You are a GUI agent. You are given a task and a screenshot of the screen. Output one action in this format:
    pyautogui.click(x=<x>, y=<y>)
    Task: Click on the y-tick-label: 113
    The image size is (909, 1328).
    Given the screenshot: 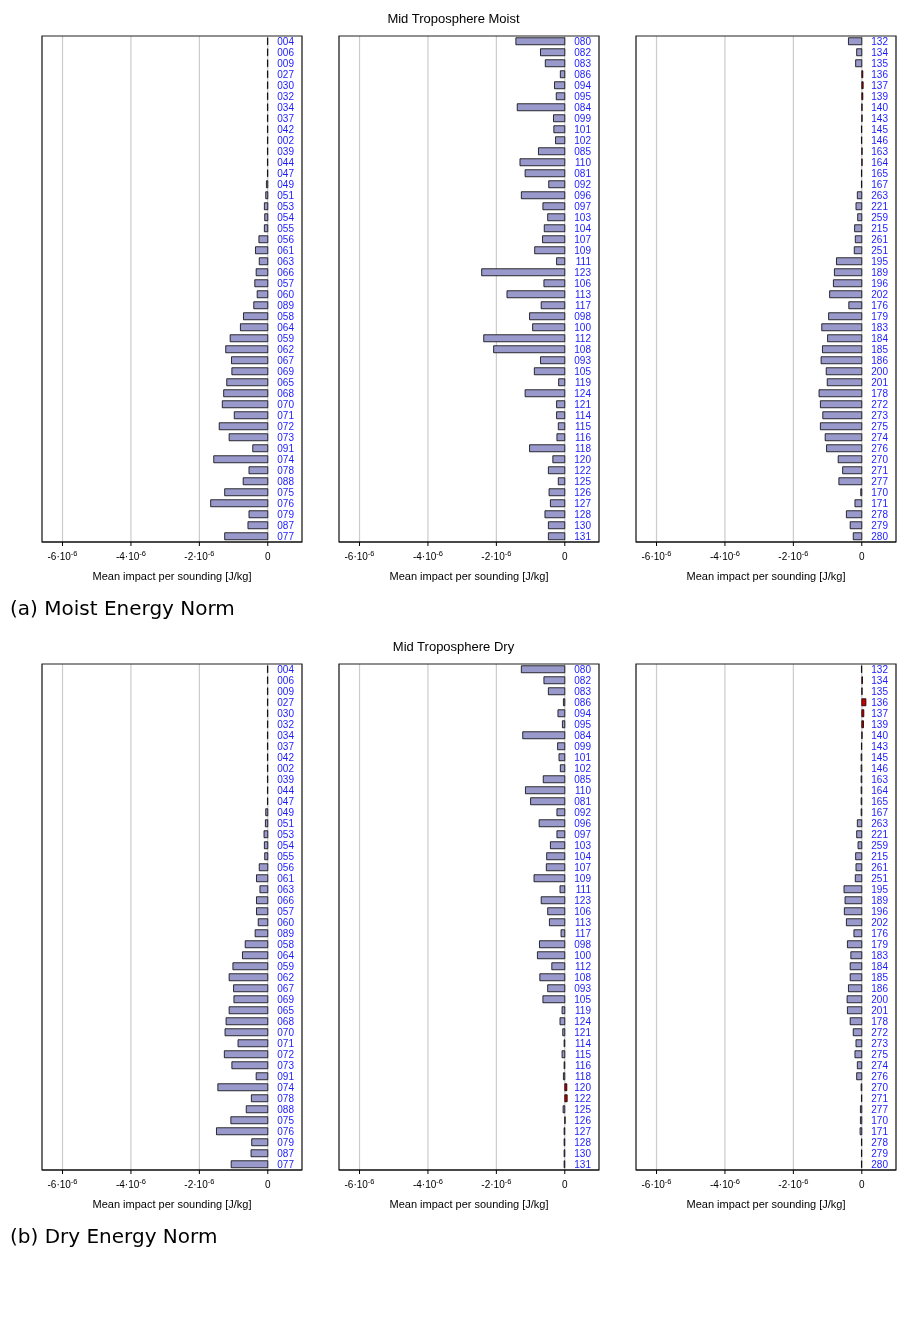 What is the action you would take?
    pyautogui.click(x=583, y=923)
    